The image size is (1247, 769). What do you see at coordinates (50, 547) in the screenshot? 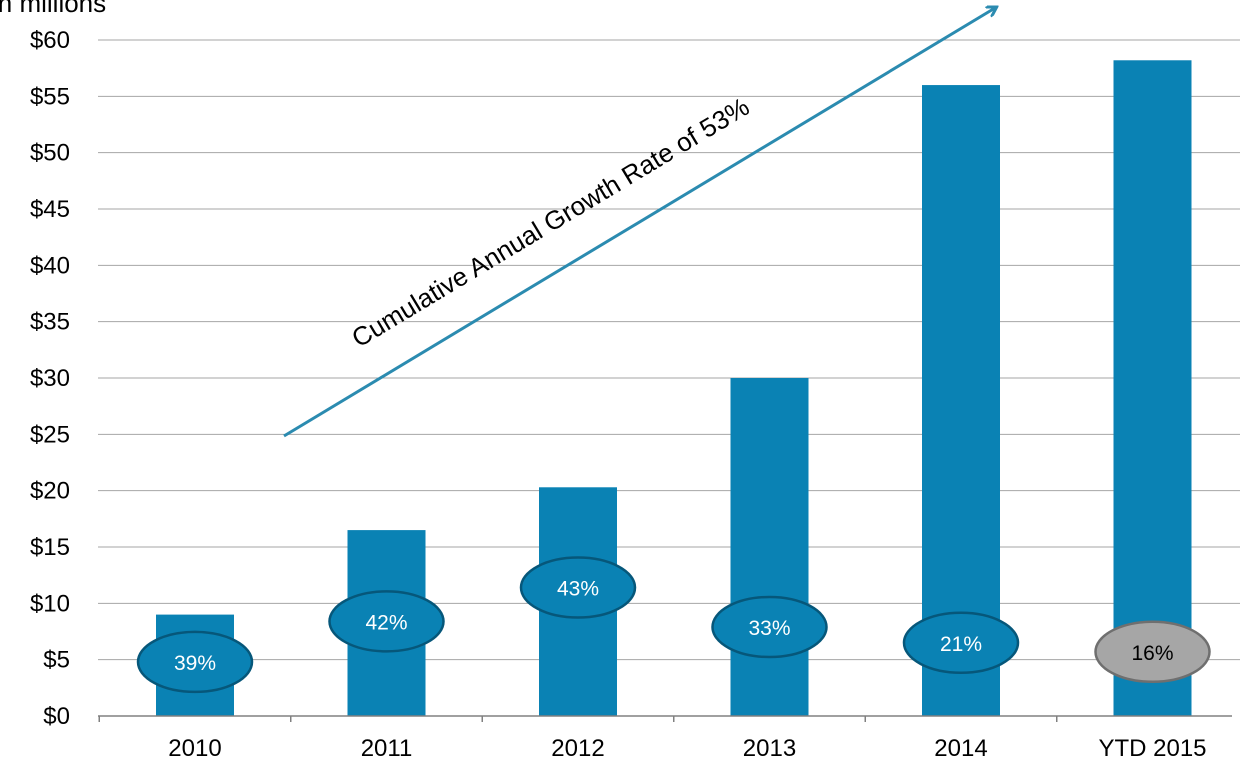
I see `y-tick-label: $15` at bounding box center [50, 547].